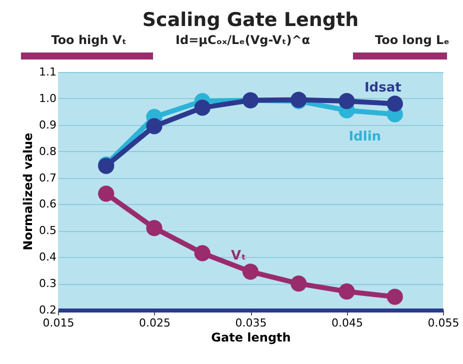 This screenshot has width=463, height=364. I want to click on y-tick-label: 0.4, so click(47, 257).